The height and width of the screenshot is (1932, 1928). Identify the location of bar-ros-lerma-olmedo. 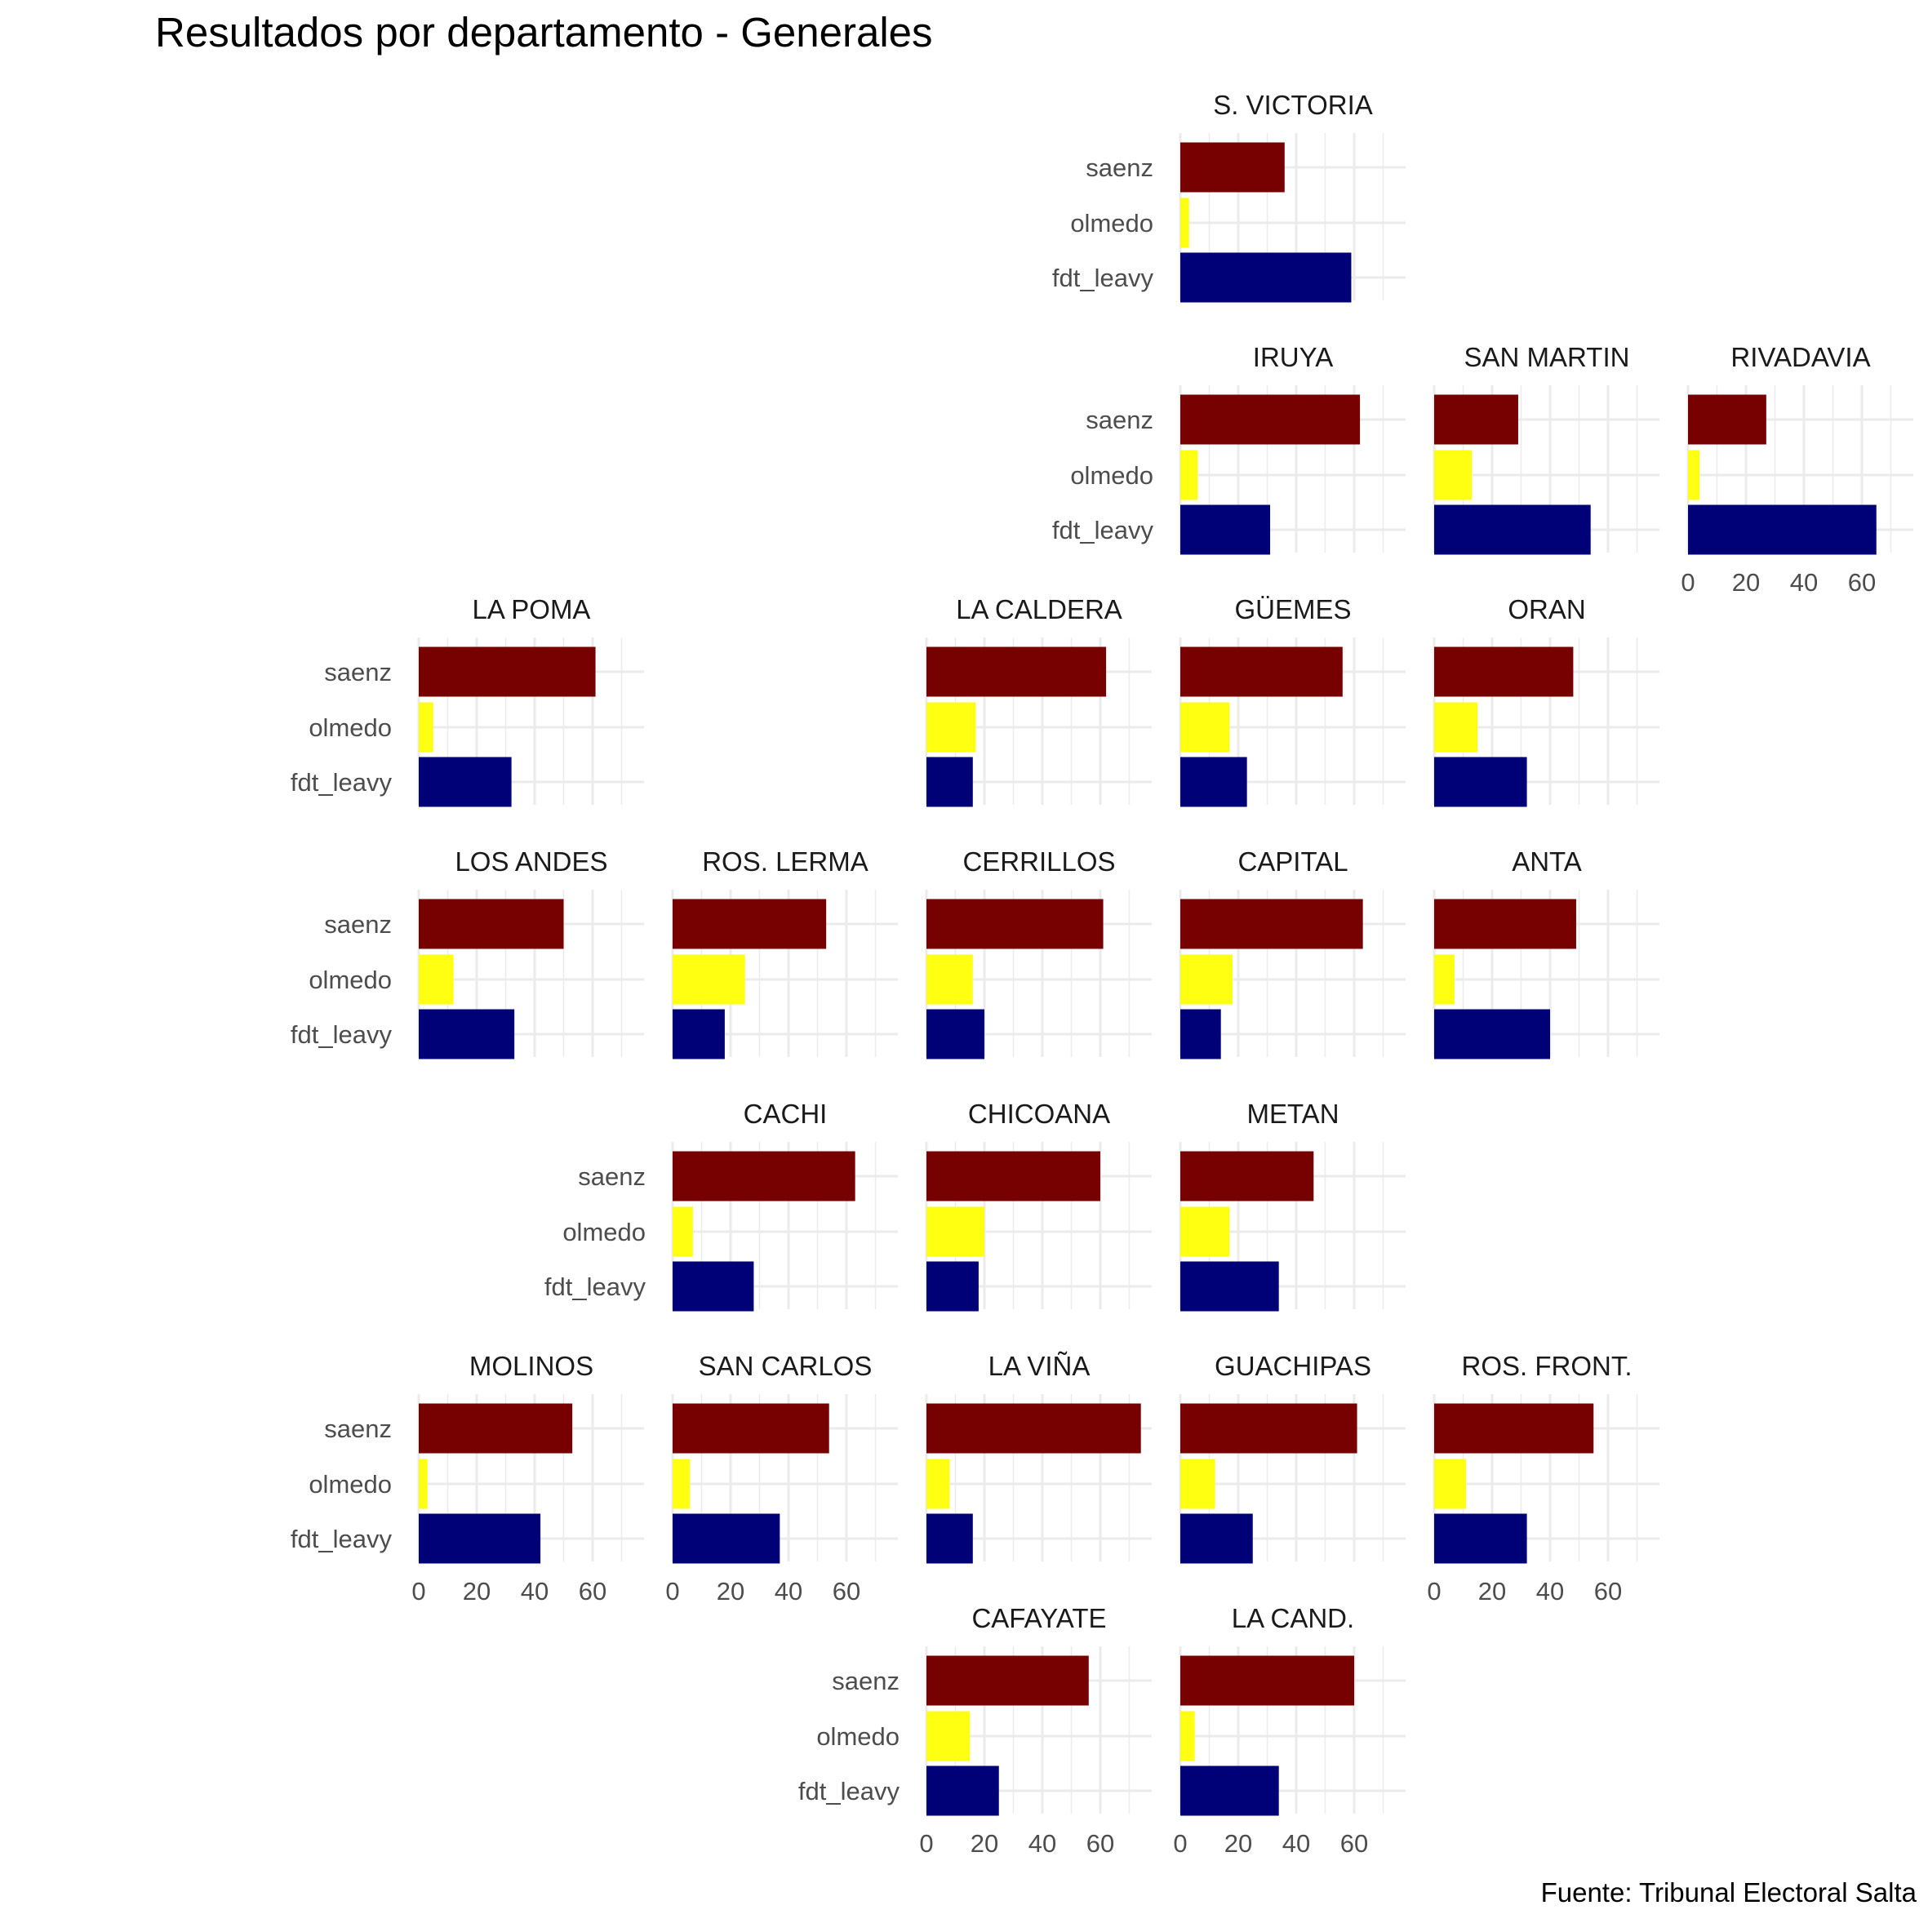
(709, 979).